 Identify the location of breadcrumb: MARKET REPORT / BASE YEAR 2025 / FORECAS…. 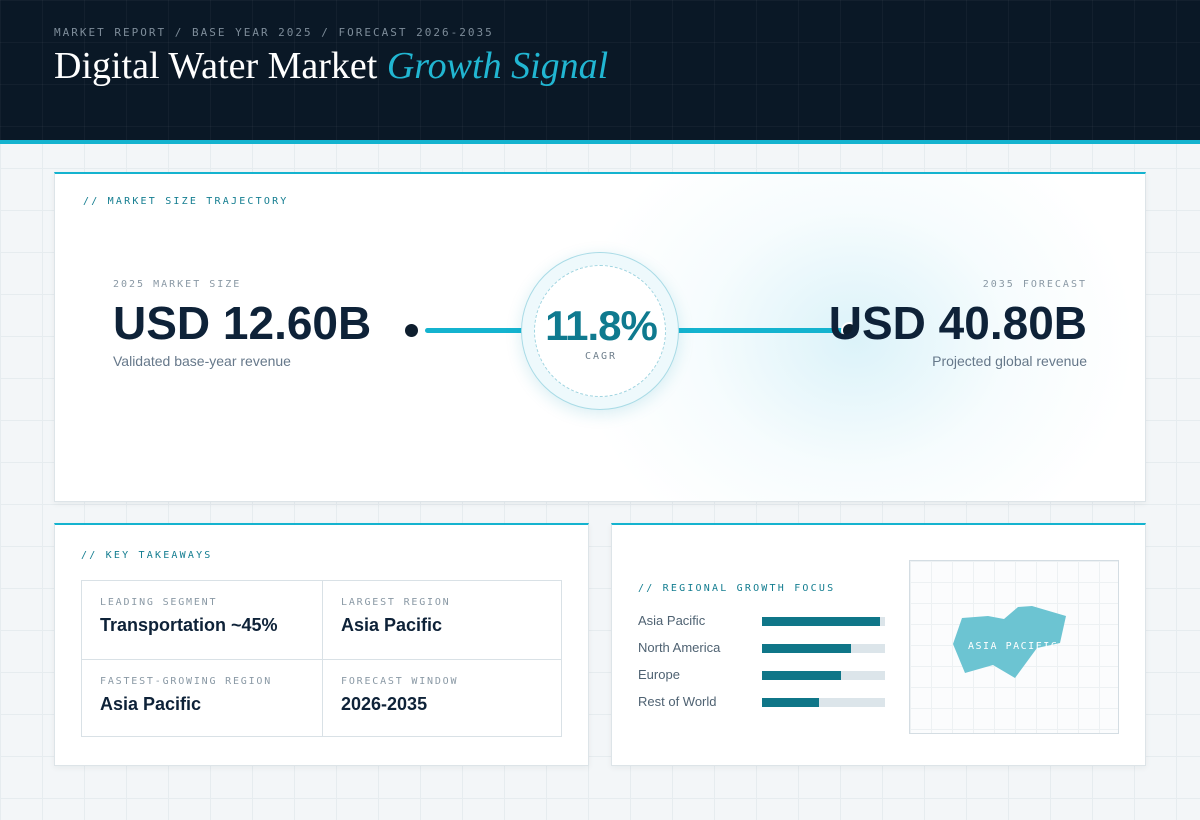
(274, 32).